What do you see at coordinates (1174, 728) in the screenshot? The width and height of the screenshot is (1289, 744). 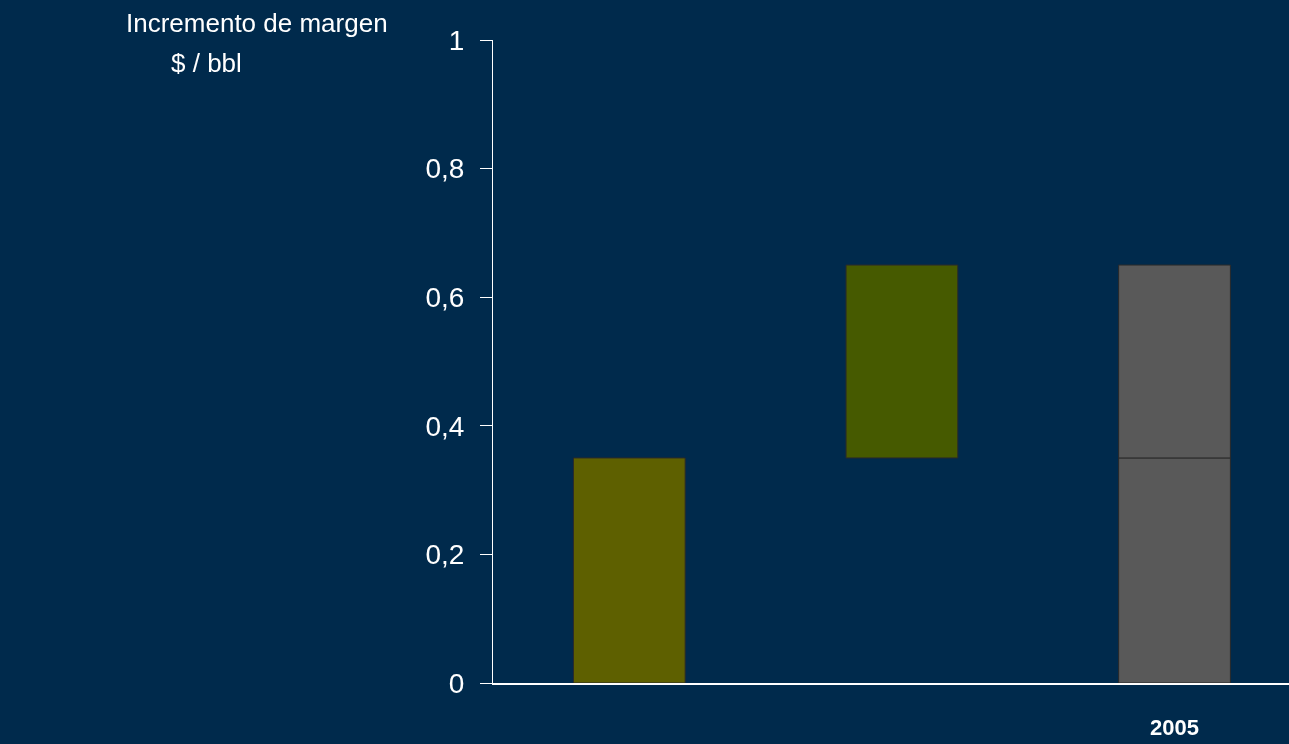 I see `x-tick-label: 2005` at bounding box center [1174, 728].